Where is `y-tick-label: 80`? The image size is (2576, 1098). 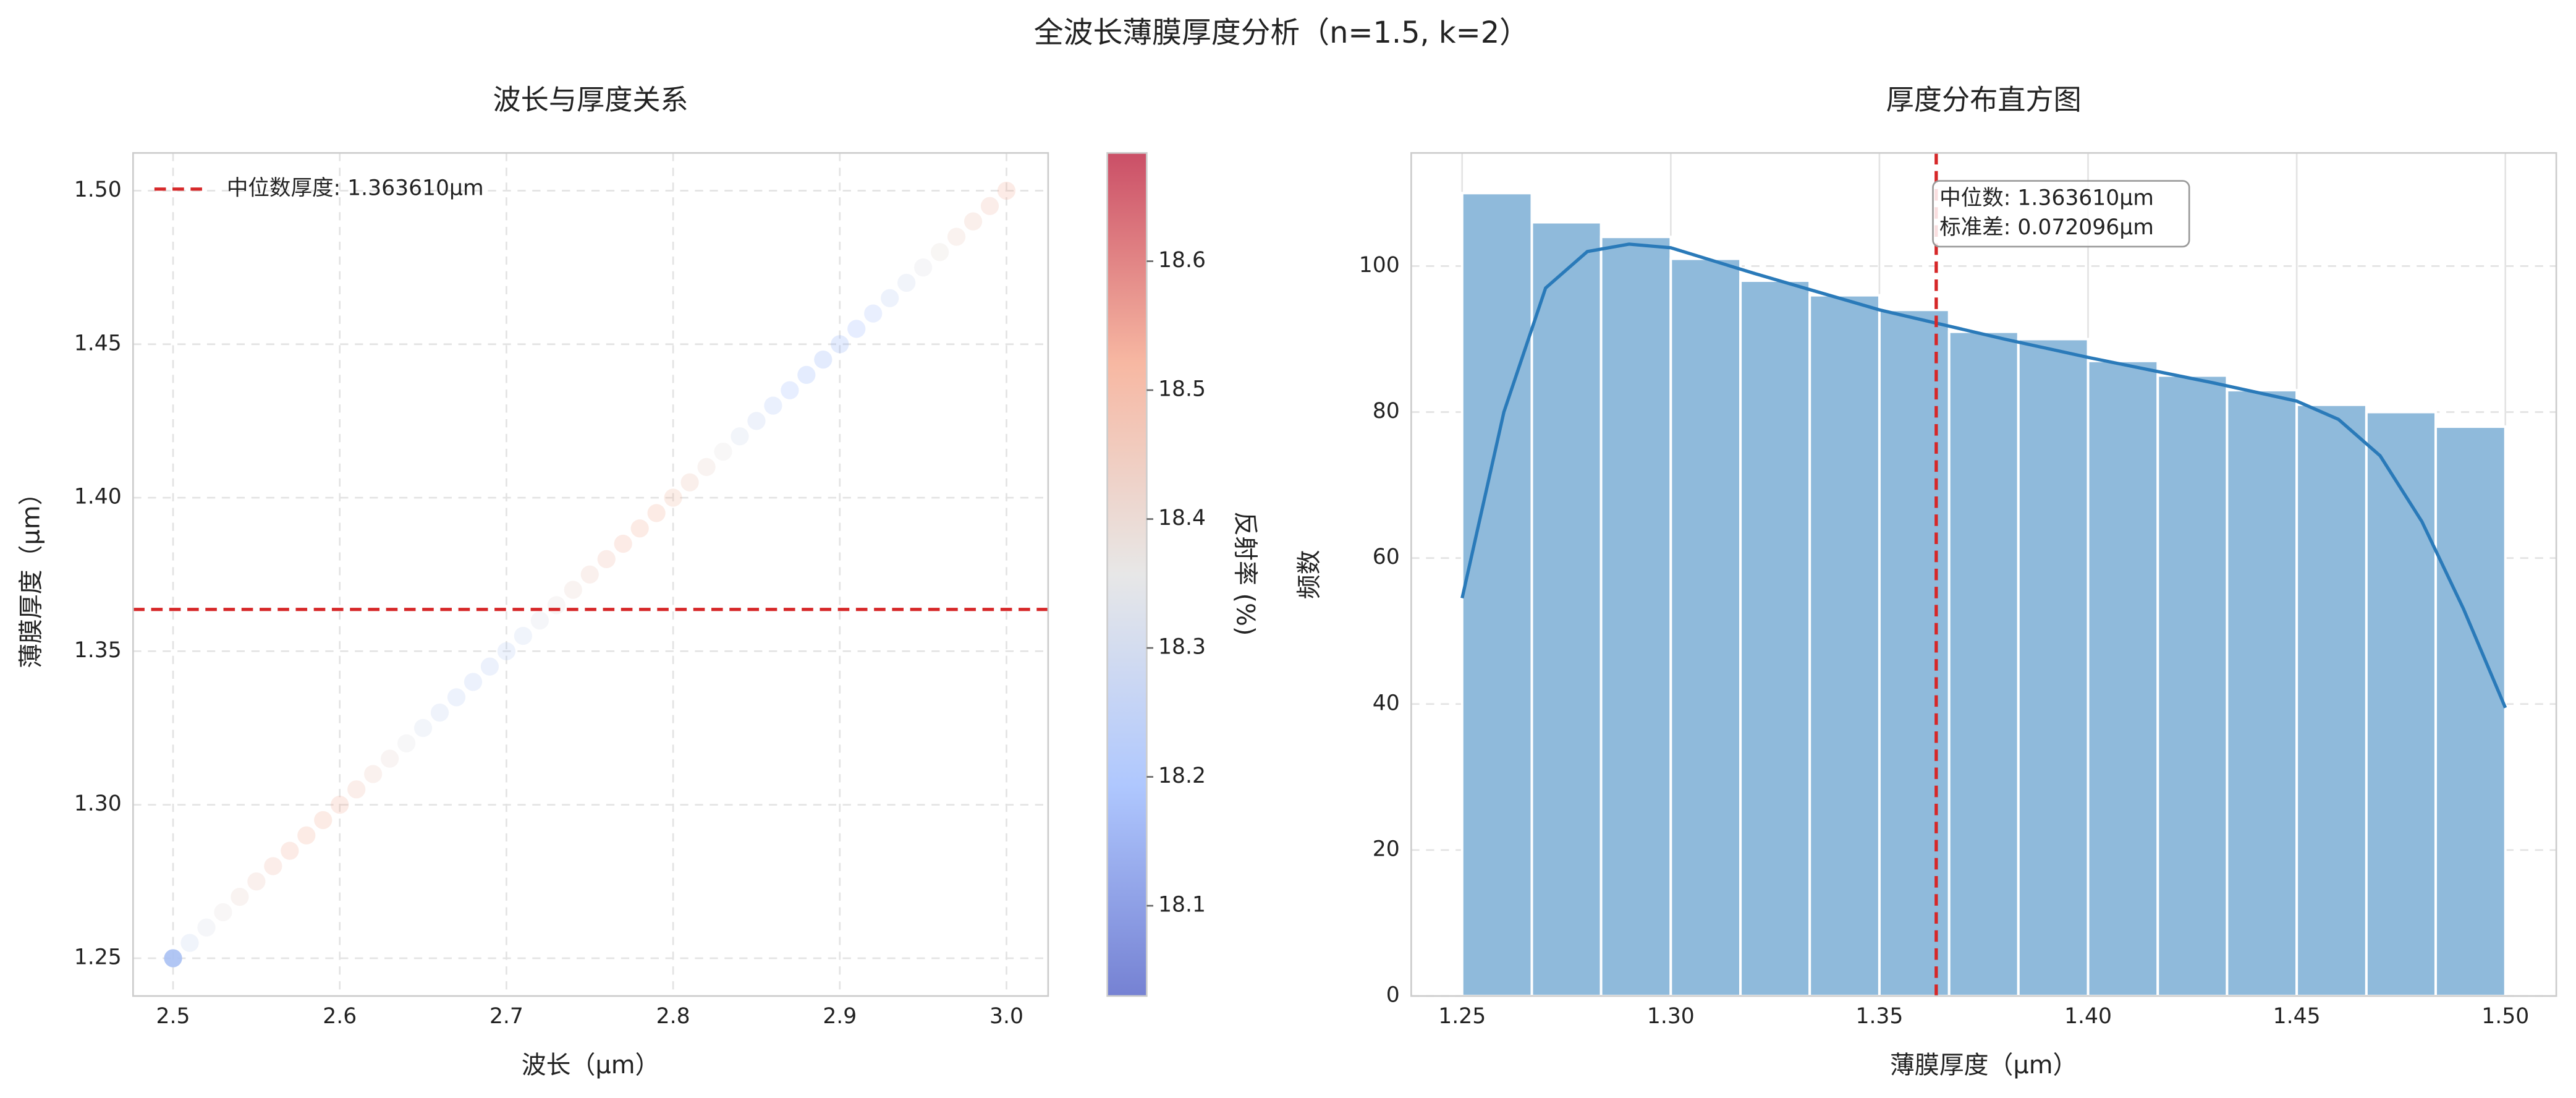 y-tick-label: 80 is located at coordinates (1386, 411).